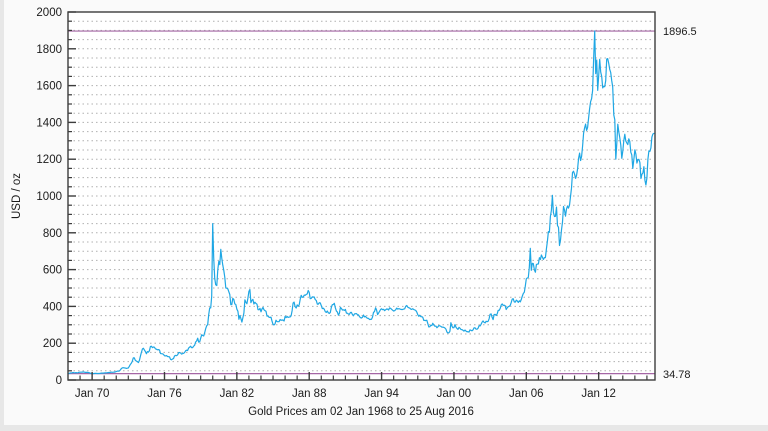  I want to click on y-tick-label: 200, so click(52, 344).